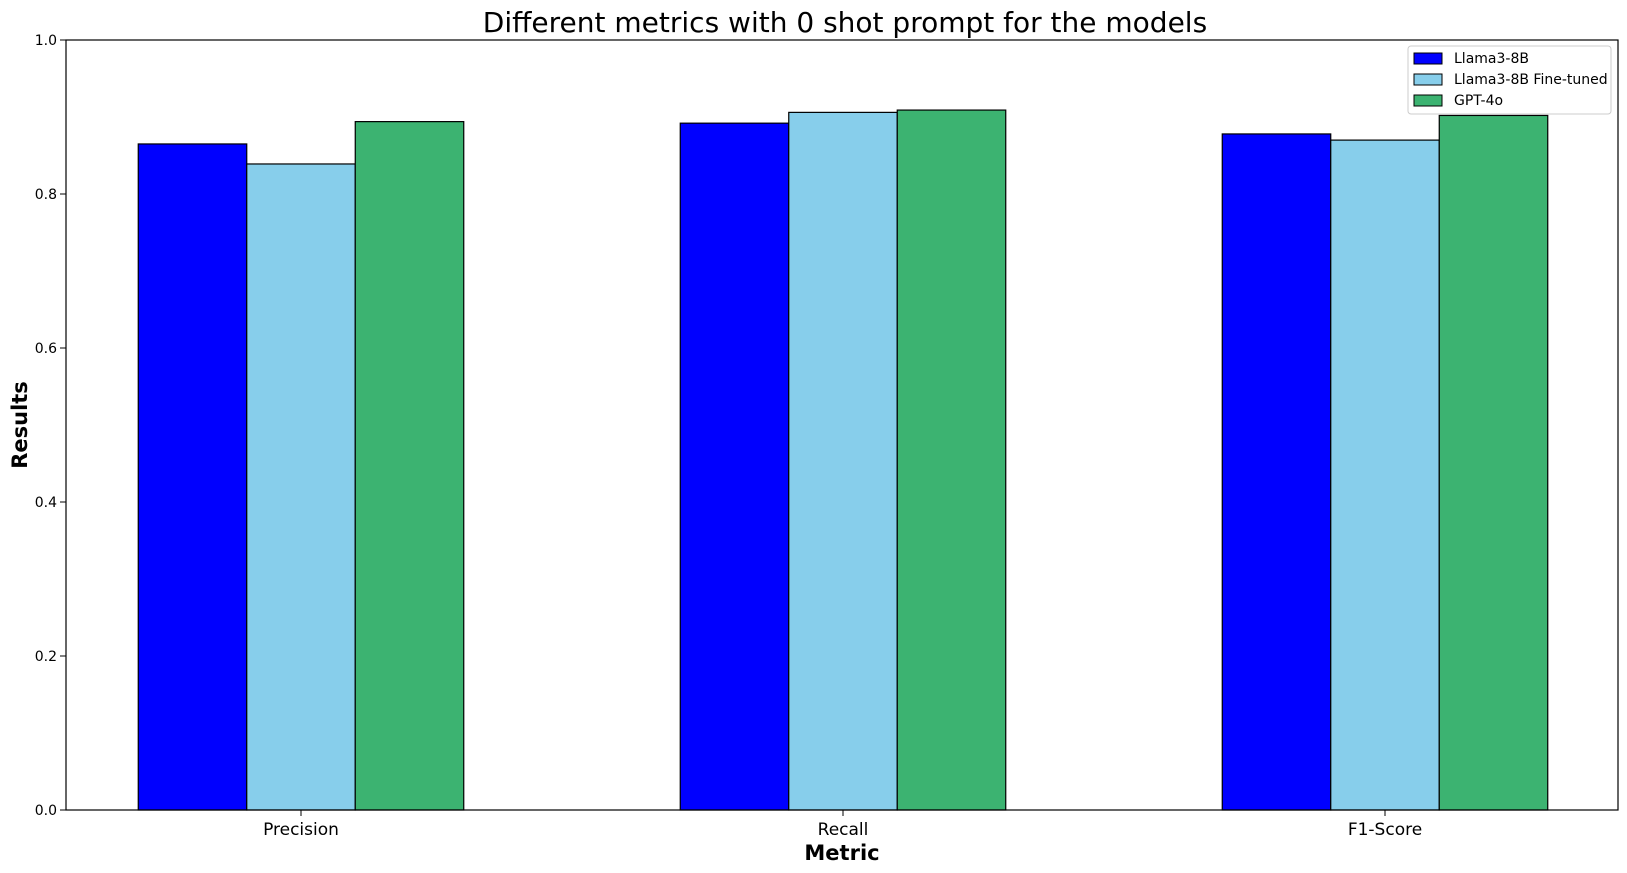  Describe the element at coordinates (192, 477) in the screenshot. I see `bar-llama3-8b-precision` at that location.